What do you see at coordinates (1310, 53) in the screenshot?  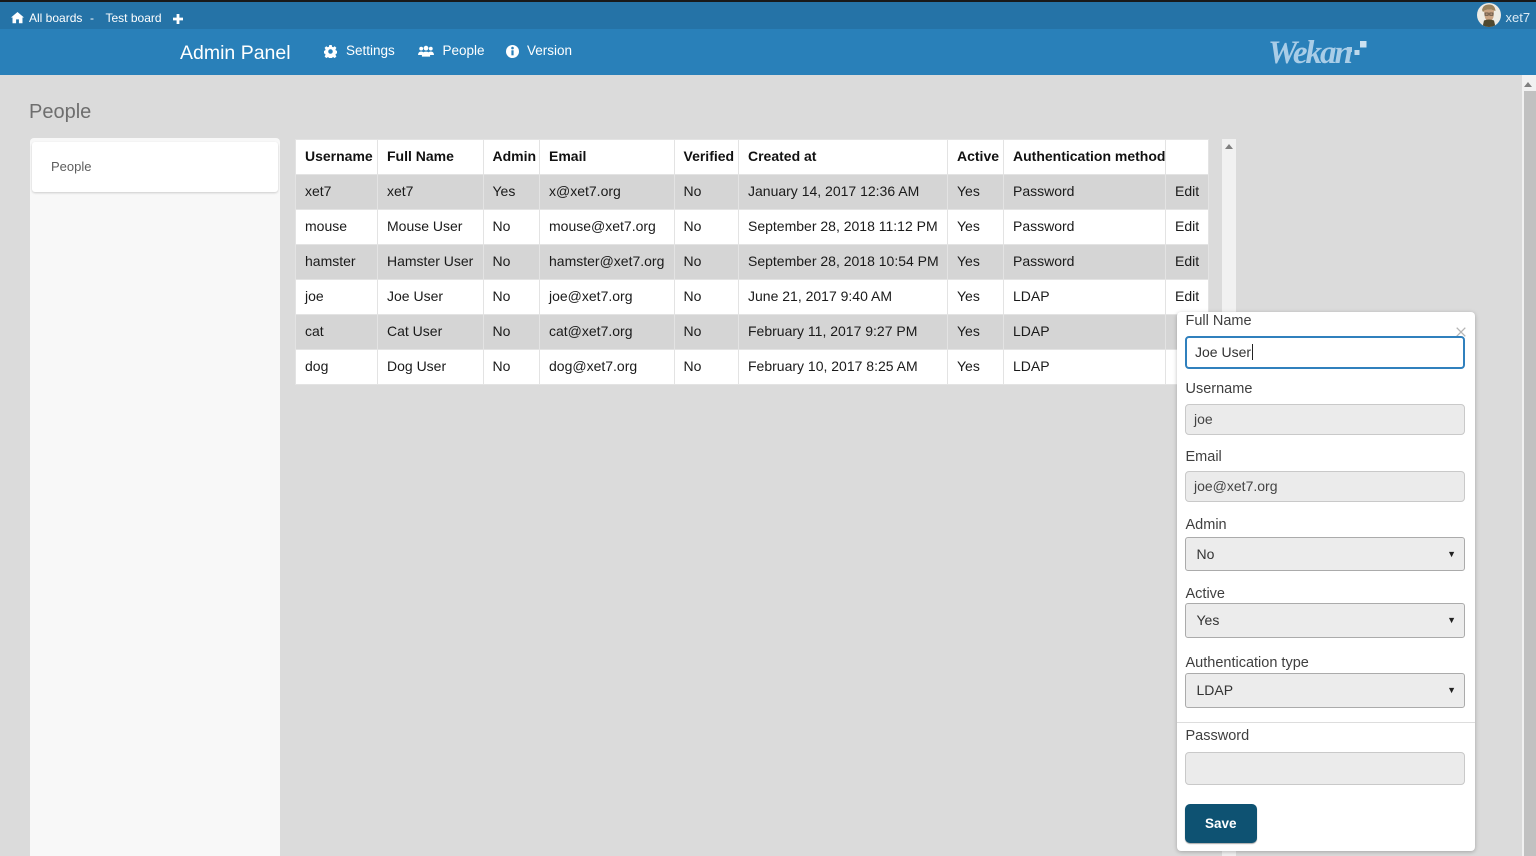 I see `svg-text: Wekan` at bounding box center [1310, 53].